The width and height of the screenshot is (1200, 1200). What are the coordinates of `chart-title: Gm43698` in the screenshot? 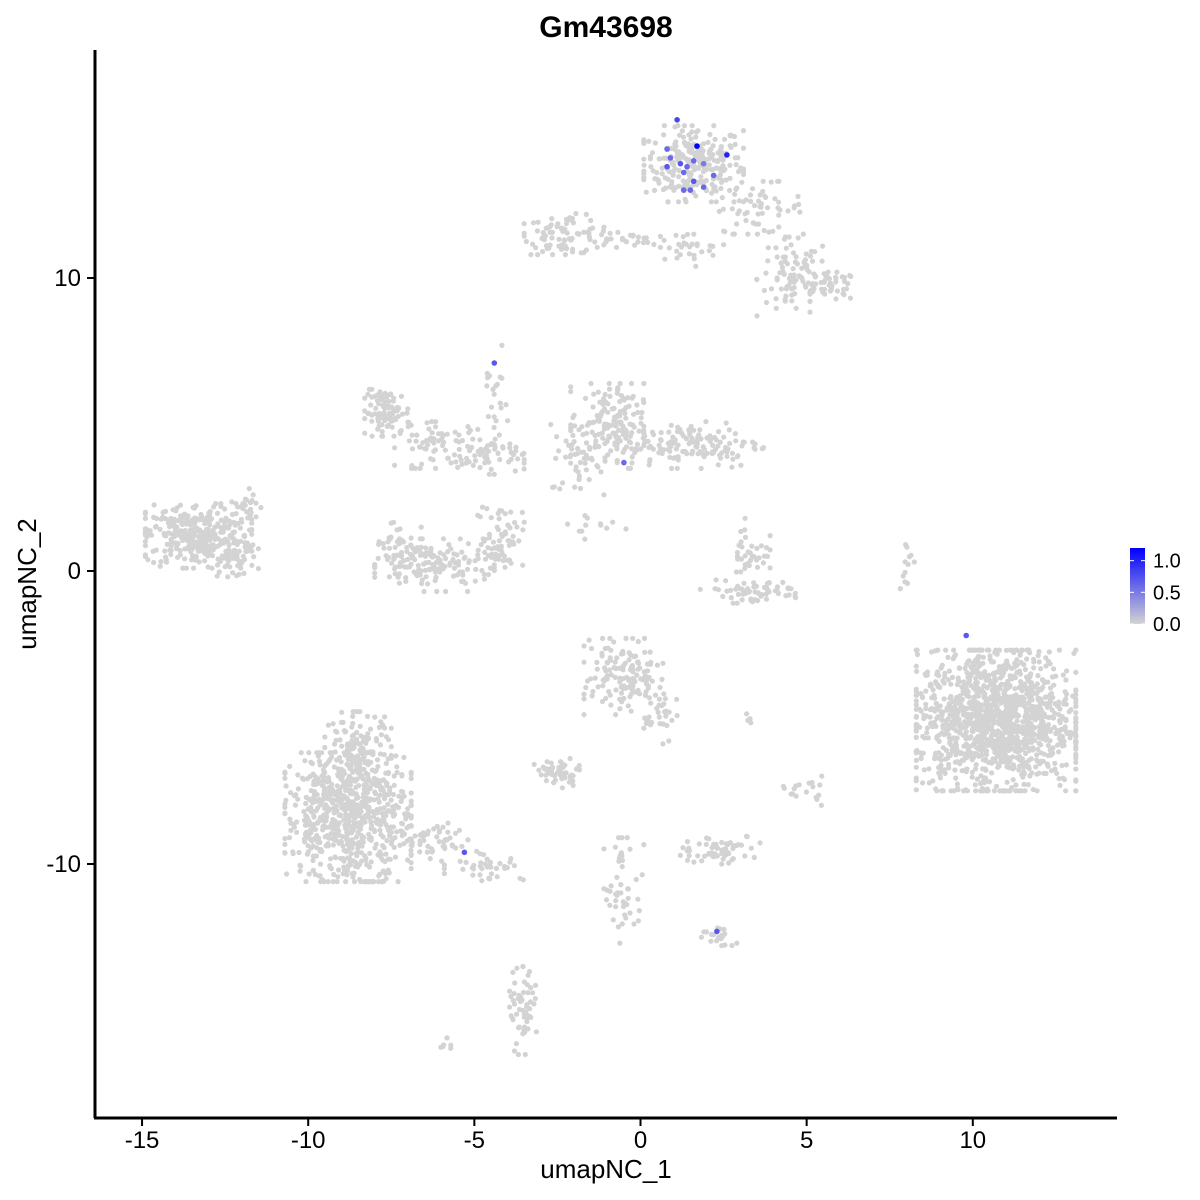 It's located at (605, 27).